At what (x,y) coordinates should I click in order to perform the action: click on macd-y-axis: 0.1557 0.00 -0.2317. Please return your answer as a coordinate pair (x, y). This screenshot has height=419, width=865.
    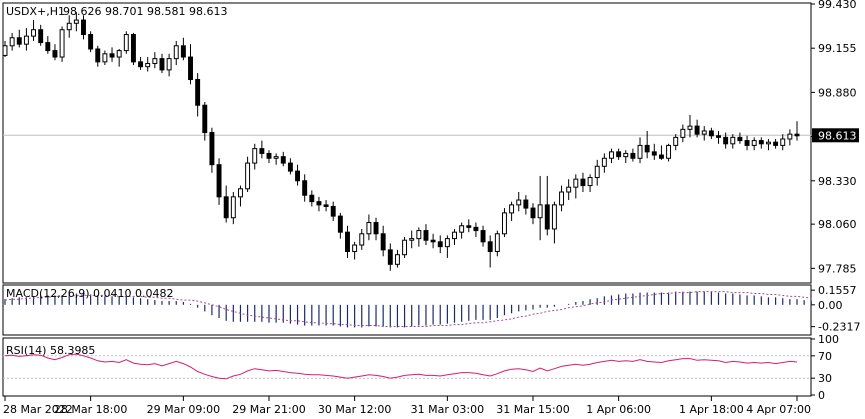
    Looking at the image, I should click on (835, 309).